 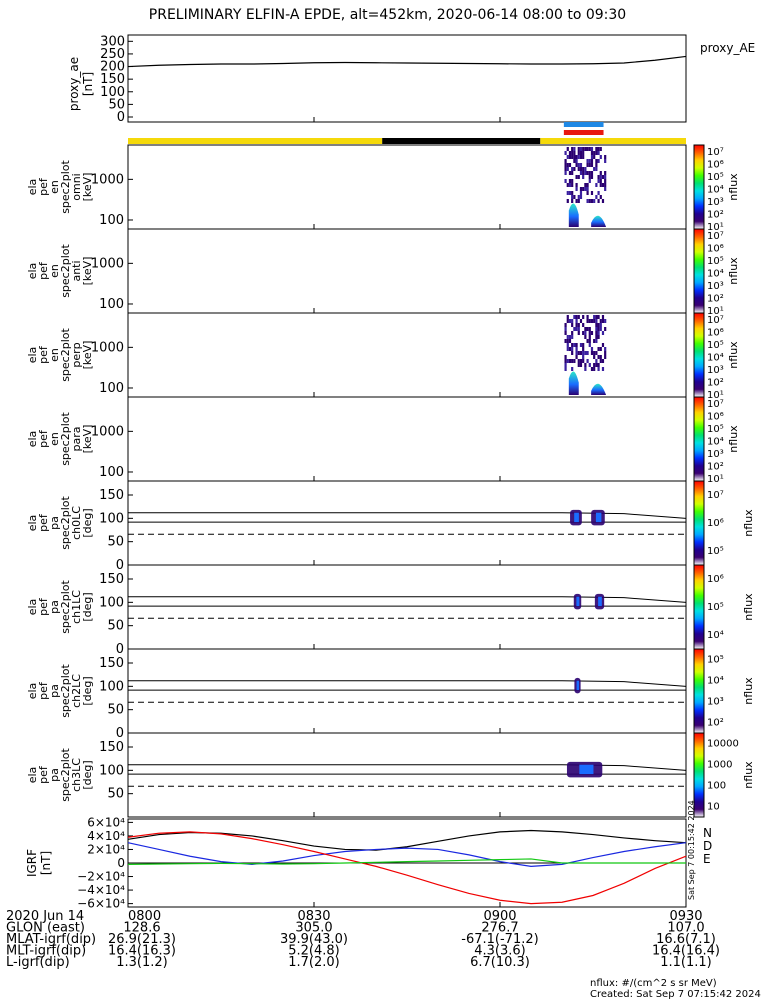 I want to click on annotation-value: 16.4(16.3), so click(x=142, y=951).